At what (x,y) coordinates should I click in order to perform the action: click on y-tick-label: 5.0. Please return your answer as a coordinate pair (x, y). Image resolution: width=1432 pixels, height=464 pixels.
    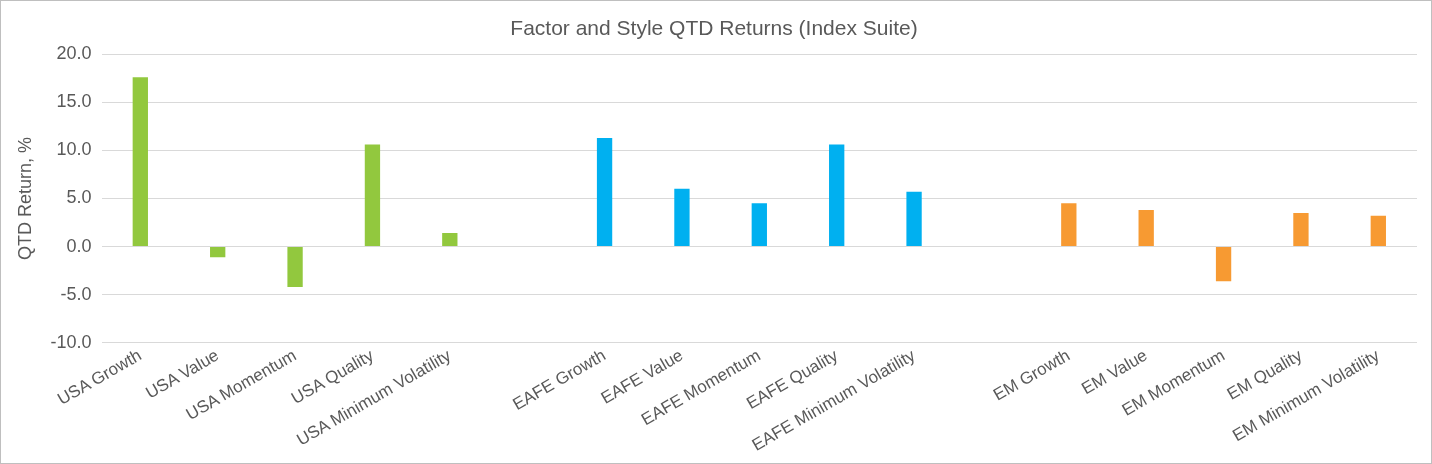
    Looking at the image, I should click on (79, 197).